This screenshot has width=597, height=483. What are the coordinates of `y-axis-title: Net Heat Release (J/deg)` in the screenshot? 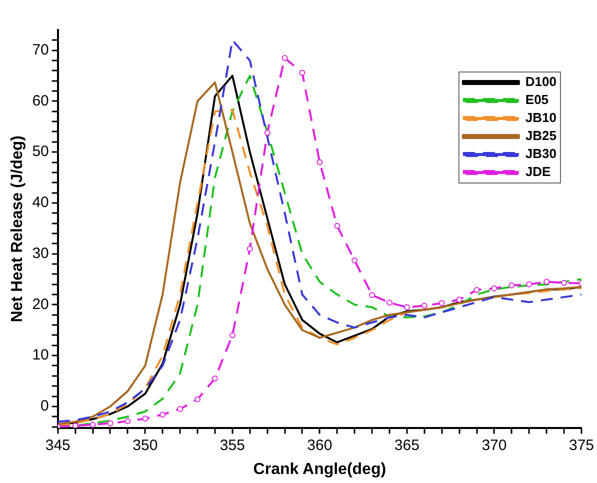 It's located at (17, 229).